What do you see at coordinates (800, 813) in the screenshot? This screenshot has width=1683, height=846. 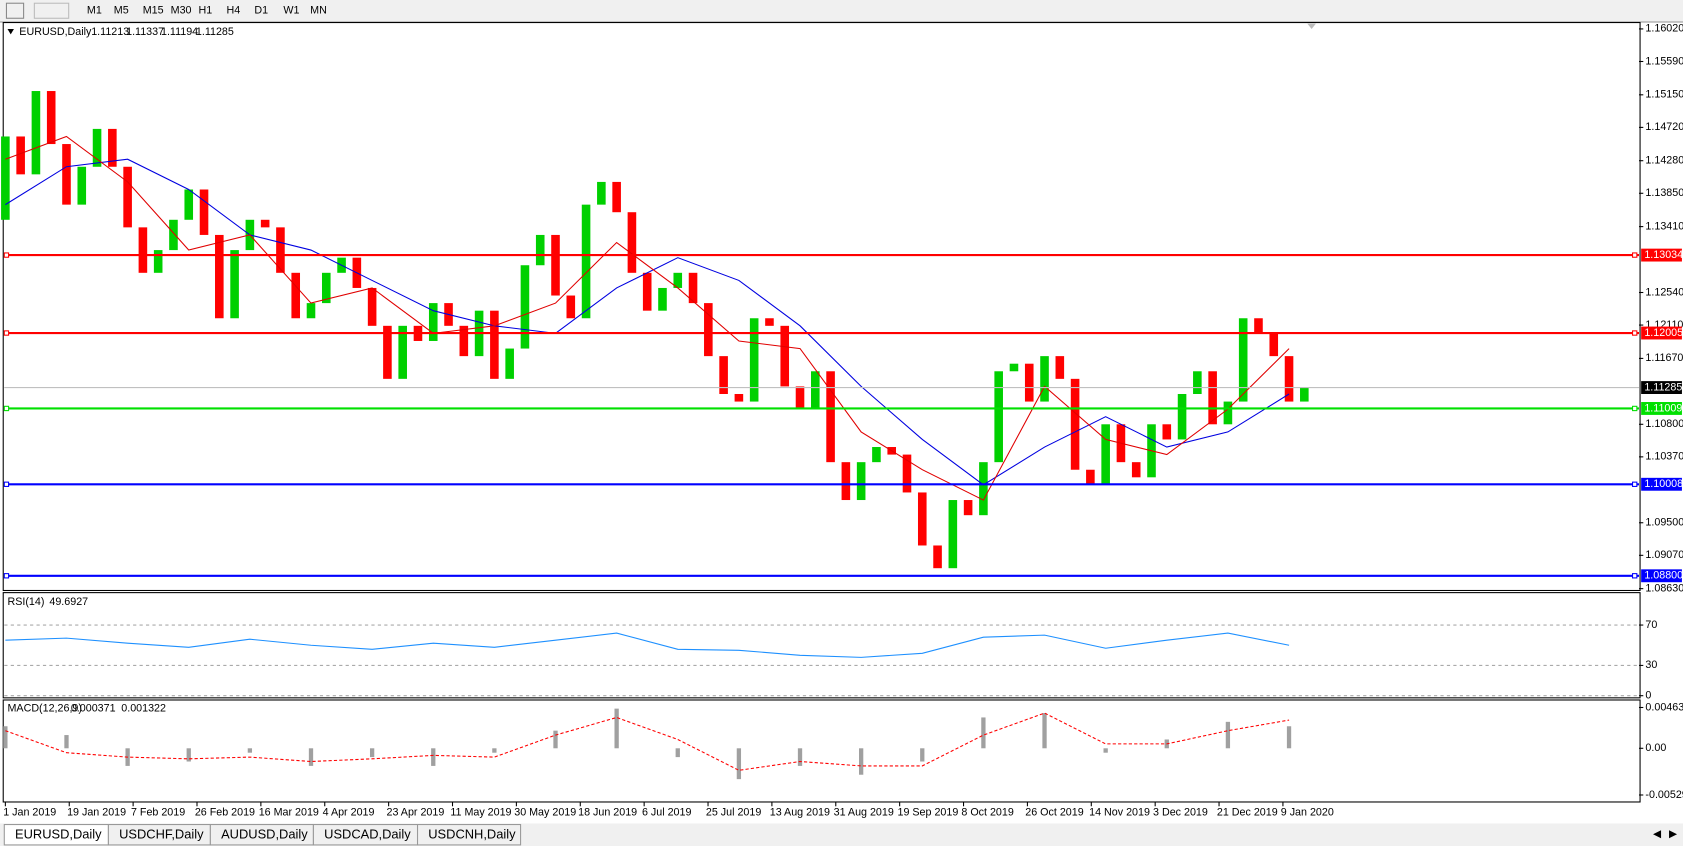 I see `x-tick-label: 13 Aug 2019` at bounding box center [800, 813].